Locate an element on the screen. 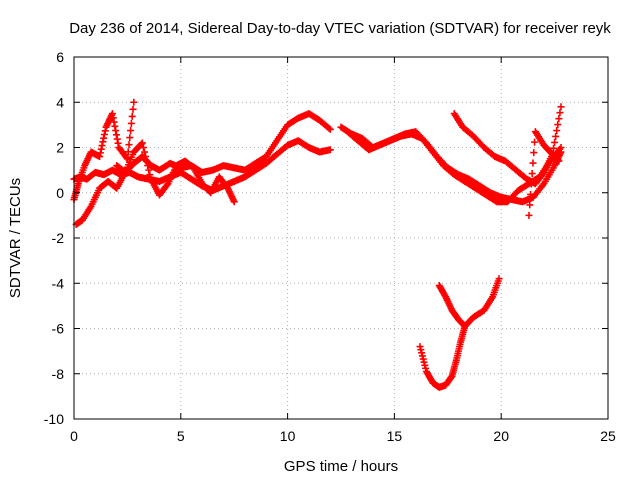  y-axis-label: SDTVAR / TECUs is located at coordinates (15, 238).